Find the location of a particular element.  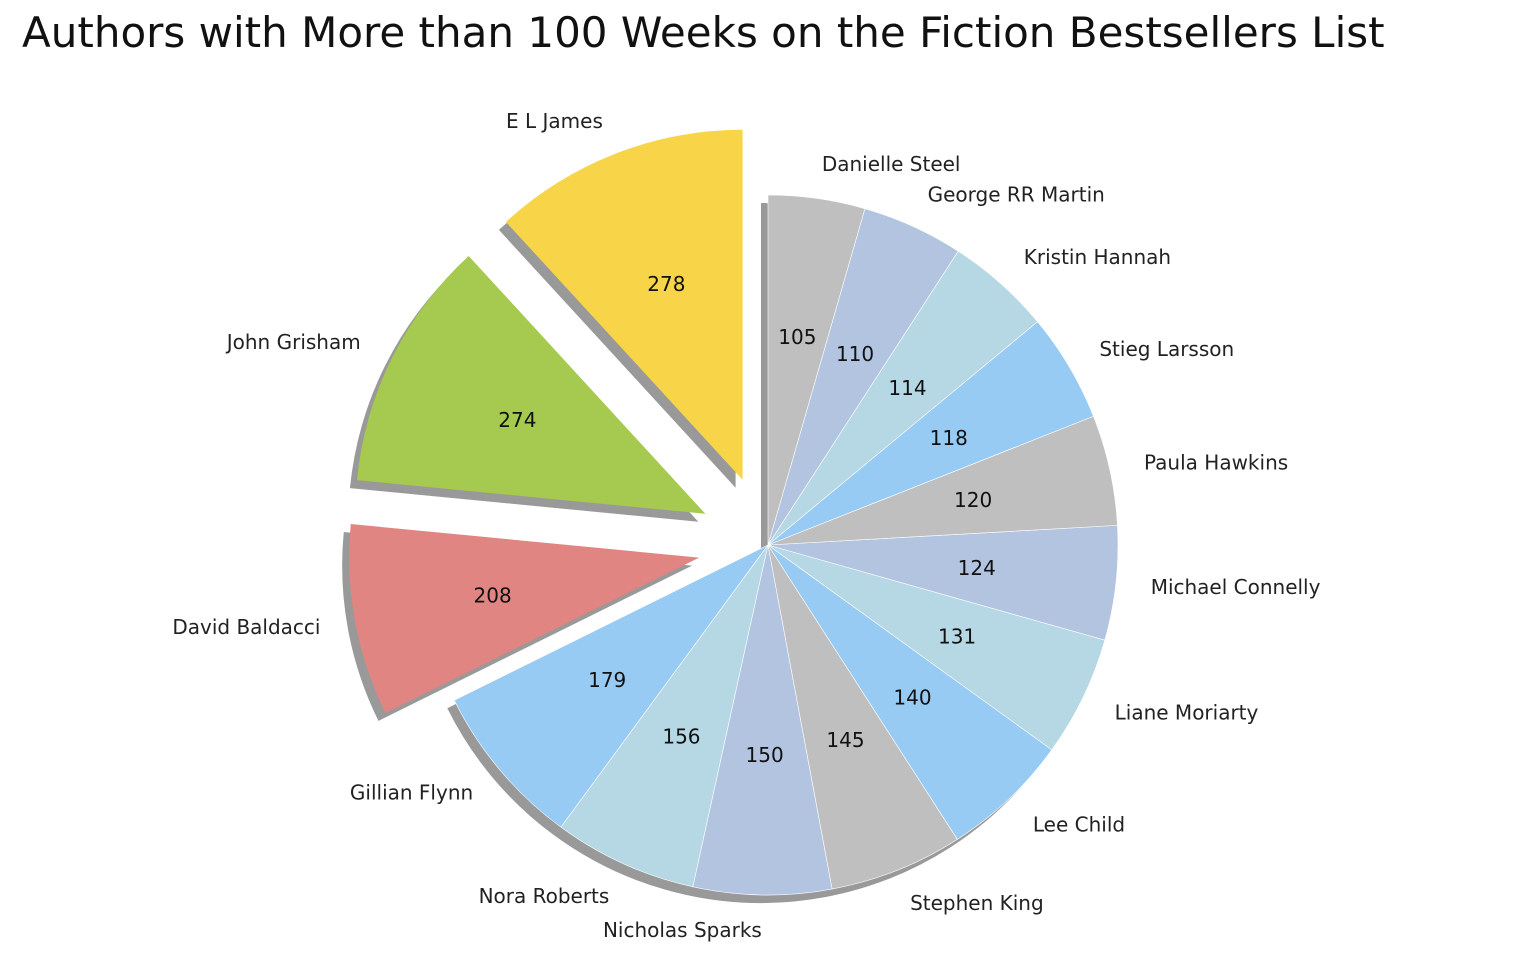

value-label-david-baldacci: 208 is located at coordinates (493, 596).